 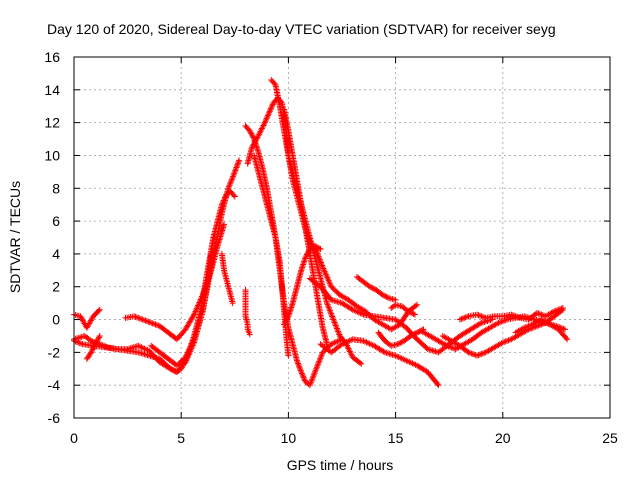 What do you see at coordinates (52, 90) in the screenshot?
I see `y-tick-label: 14` at bounding box center [52, 90].